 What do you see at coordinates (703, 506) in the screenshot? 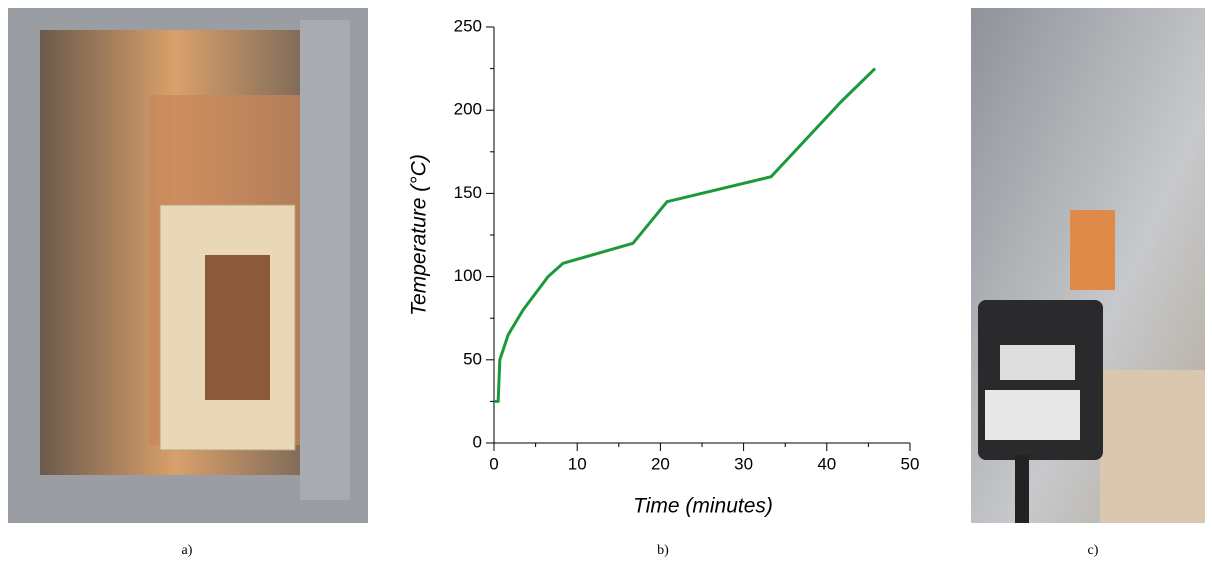
I see `x-axis-label: Time (minutes)` at bounding box center [703, 506].